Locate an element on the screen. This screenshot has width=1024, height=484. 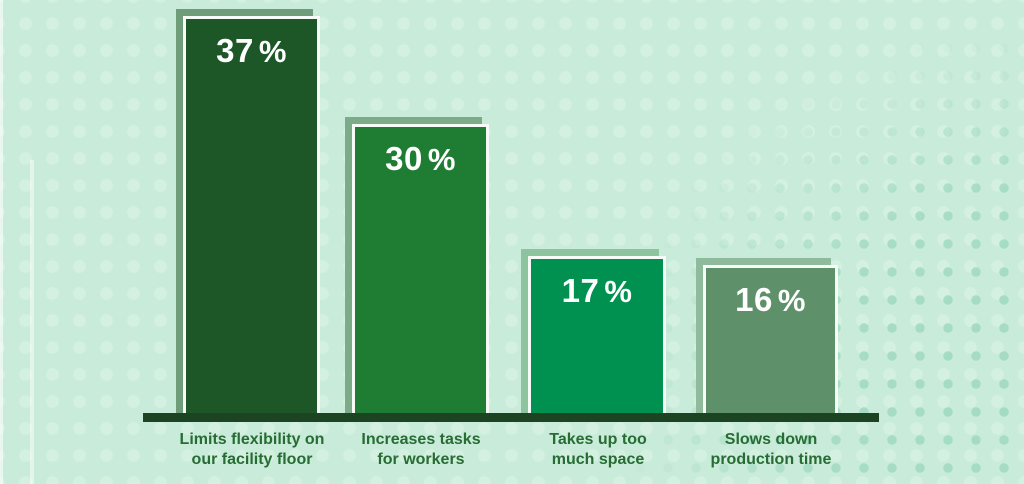
value-label: 30% is located at coordinates (420, 158).